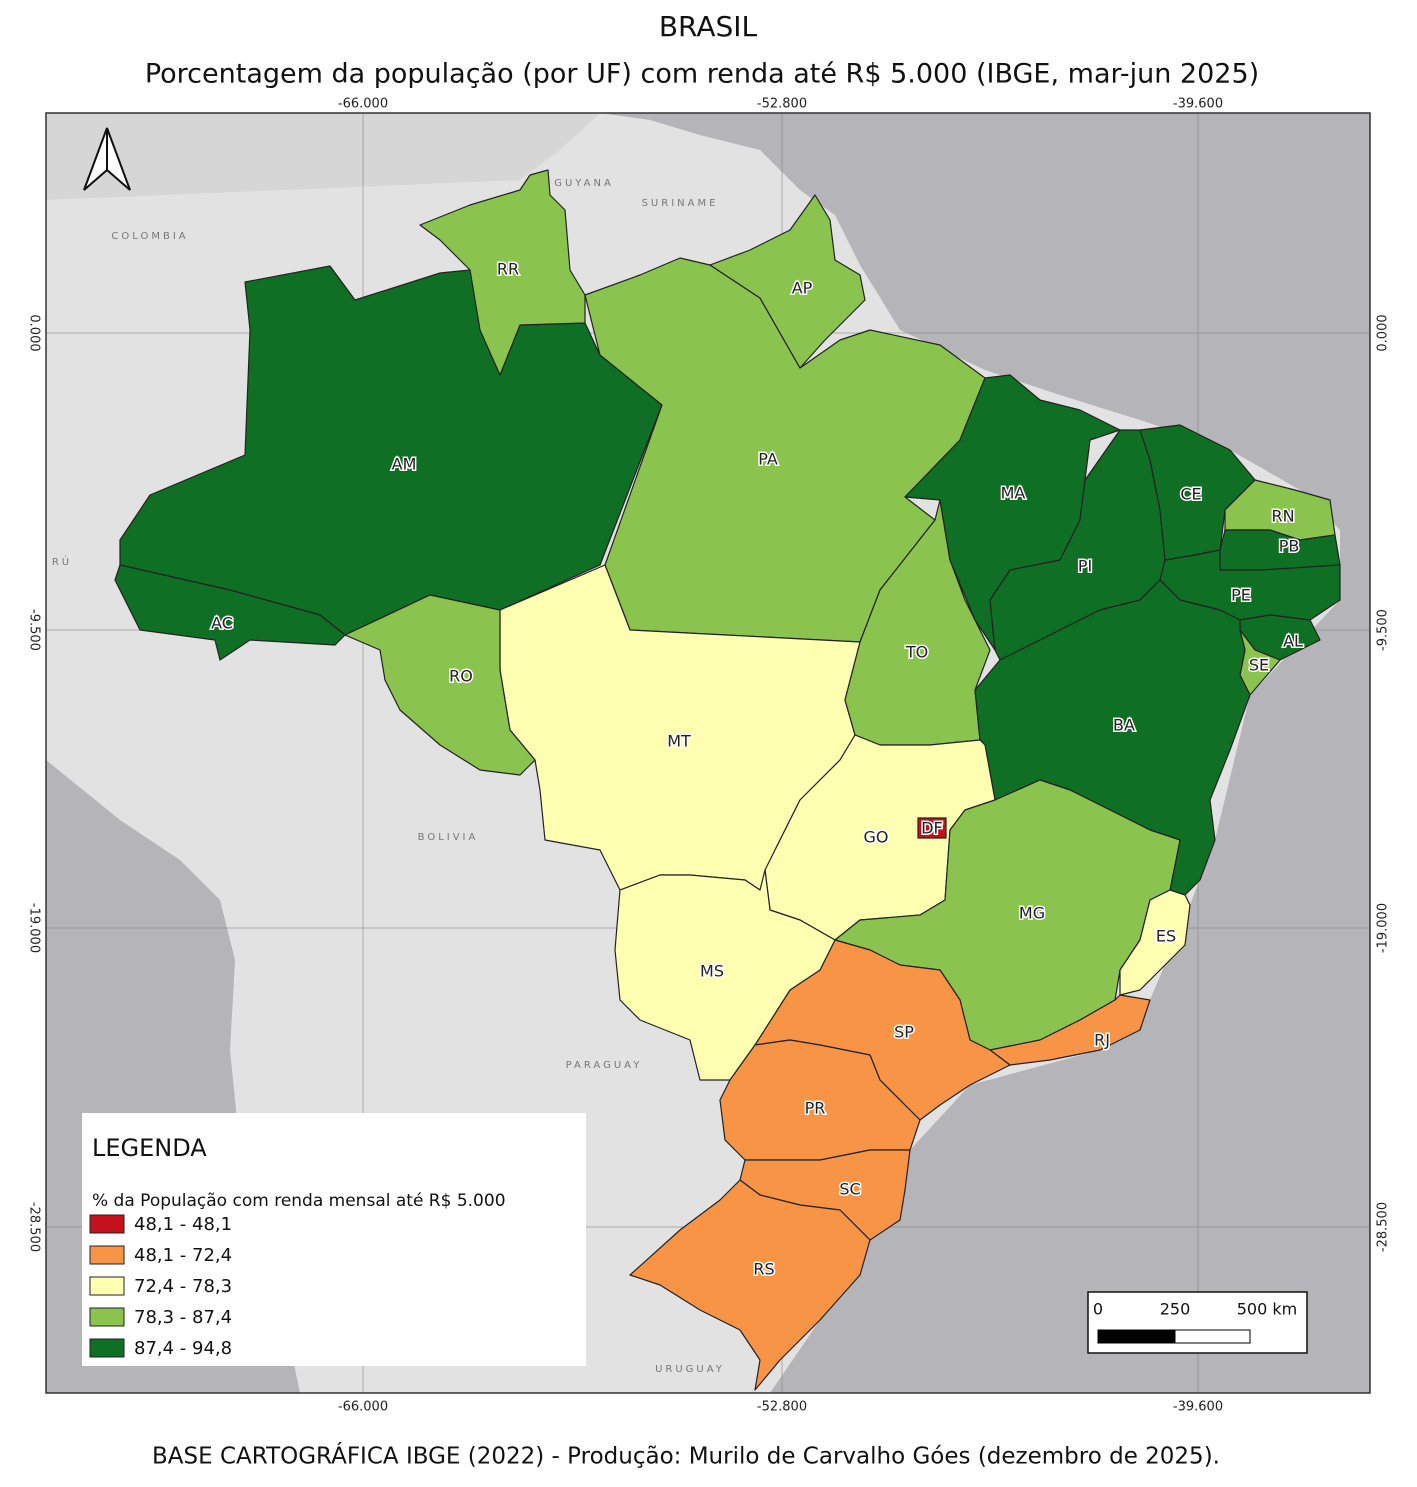 This screenshot has height=1487, width=1417. What do you see at coordinates (1166, 936) in the screenshot?
I see `state-label: ES` at bounding box center [1166, 936].